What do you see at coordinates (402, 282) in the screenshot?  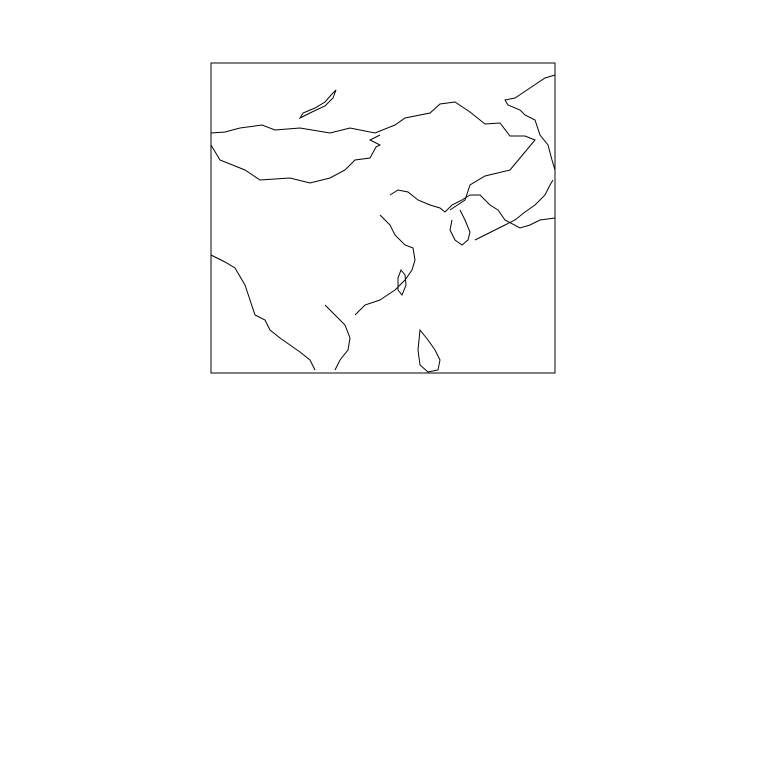 I see `coastline-taiwan` at bounding box center [402, 282].